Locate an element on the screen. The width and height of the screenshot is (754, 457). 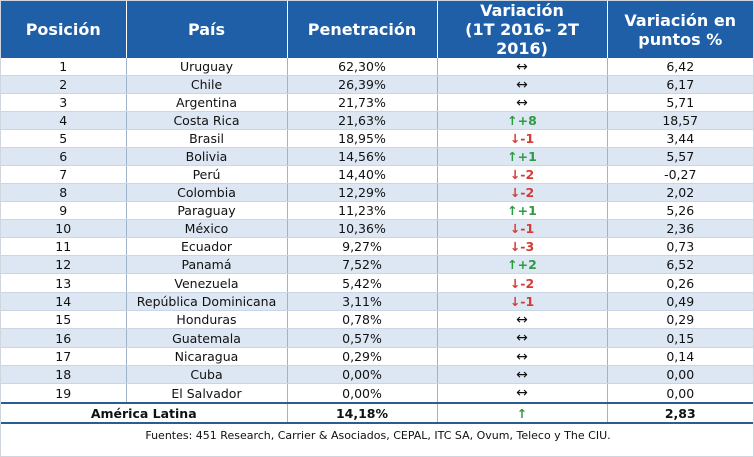
variation-cell: ↓-3 is located at coordinates (522, 246).